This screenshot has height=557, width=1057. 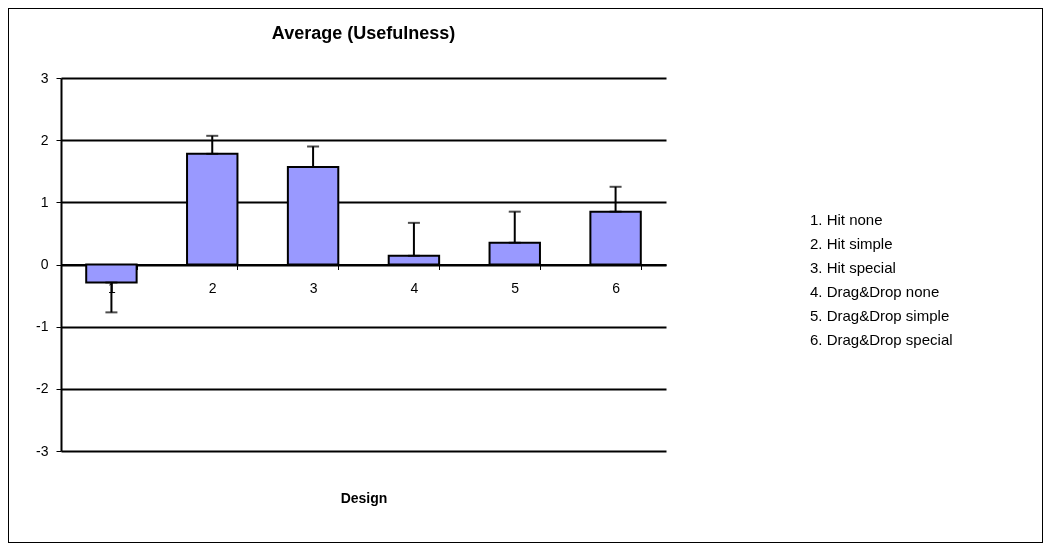 What do you see at coordinates (616, 288) in the screenshot?
I see `x-tick-label: 6` at bounding box center [616, 288].